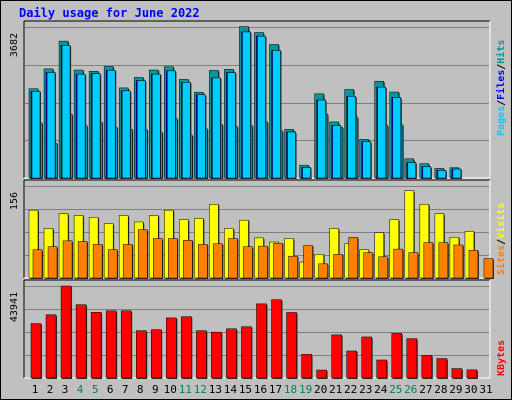 Image resolution: width=512 pixels, height=400 pixels. What do you see at coordinates (350, 389) in the screenshot?
I see `x-tick-label: 22` at bounding box center [350, 389].